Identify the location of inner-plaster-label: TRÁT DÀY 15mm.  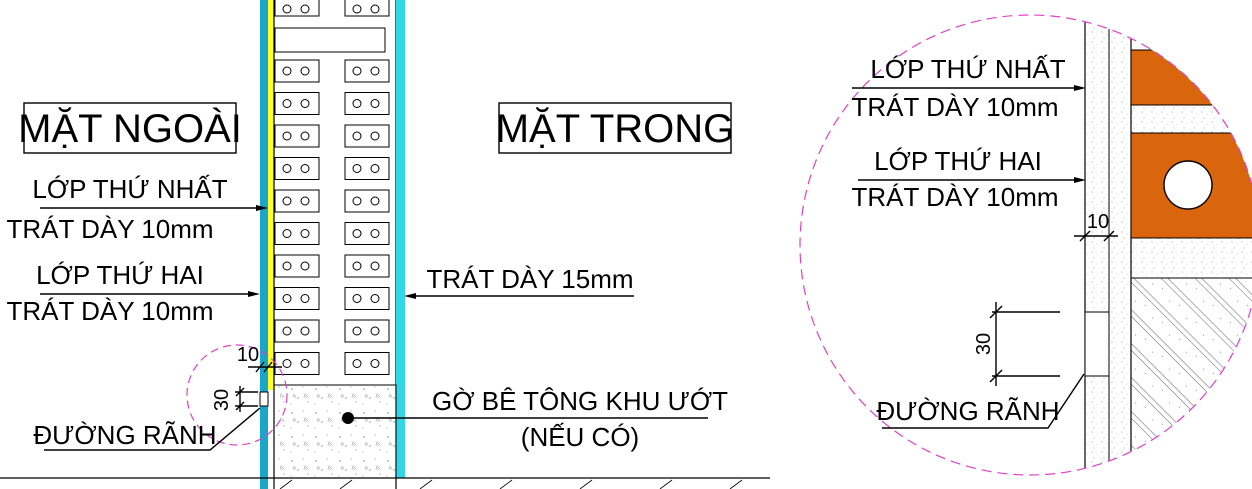
(529, 279).